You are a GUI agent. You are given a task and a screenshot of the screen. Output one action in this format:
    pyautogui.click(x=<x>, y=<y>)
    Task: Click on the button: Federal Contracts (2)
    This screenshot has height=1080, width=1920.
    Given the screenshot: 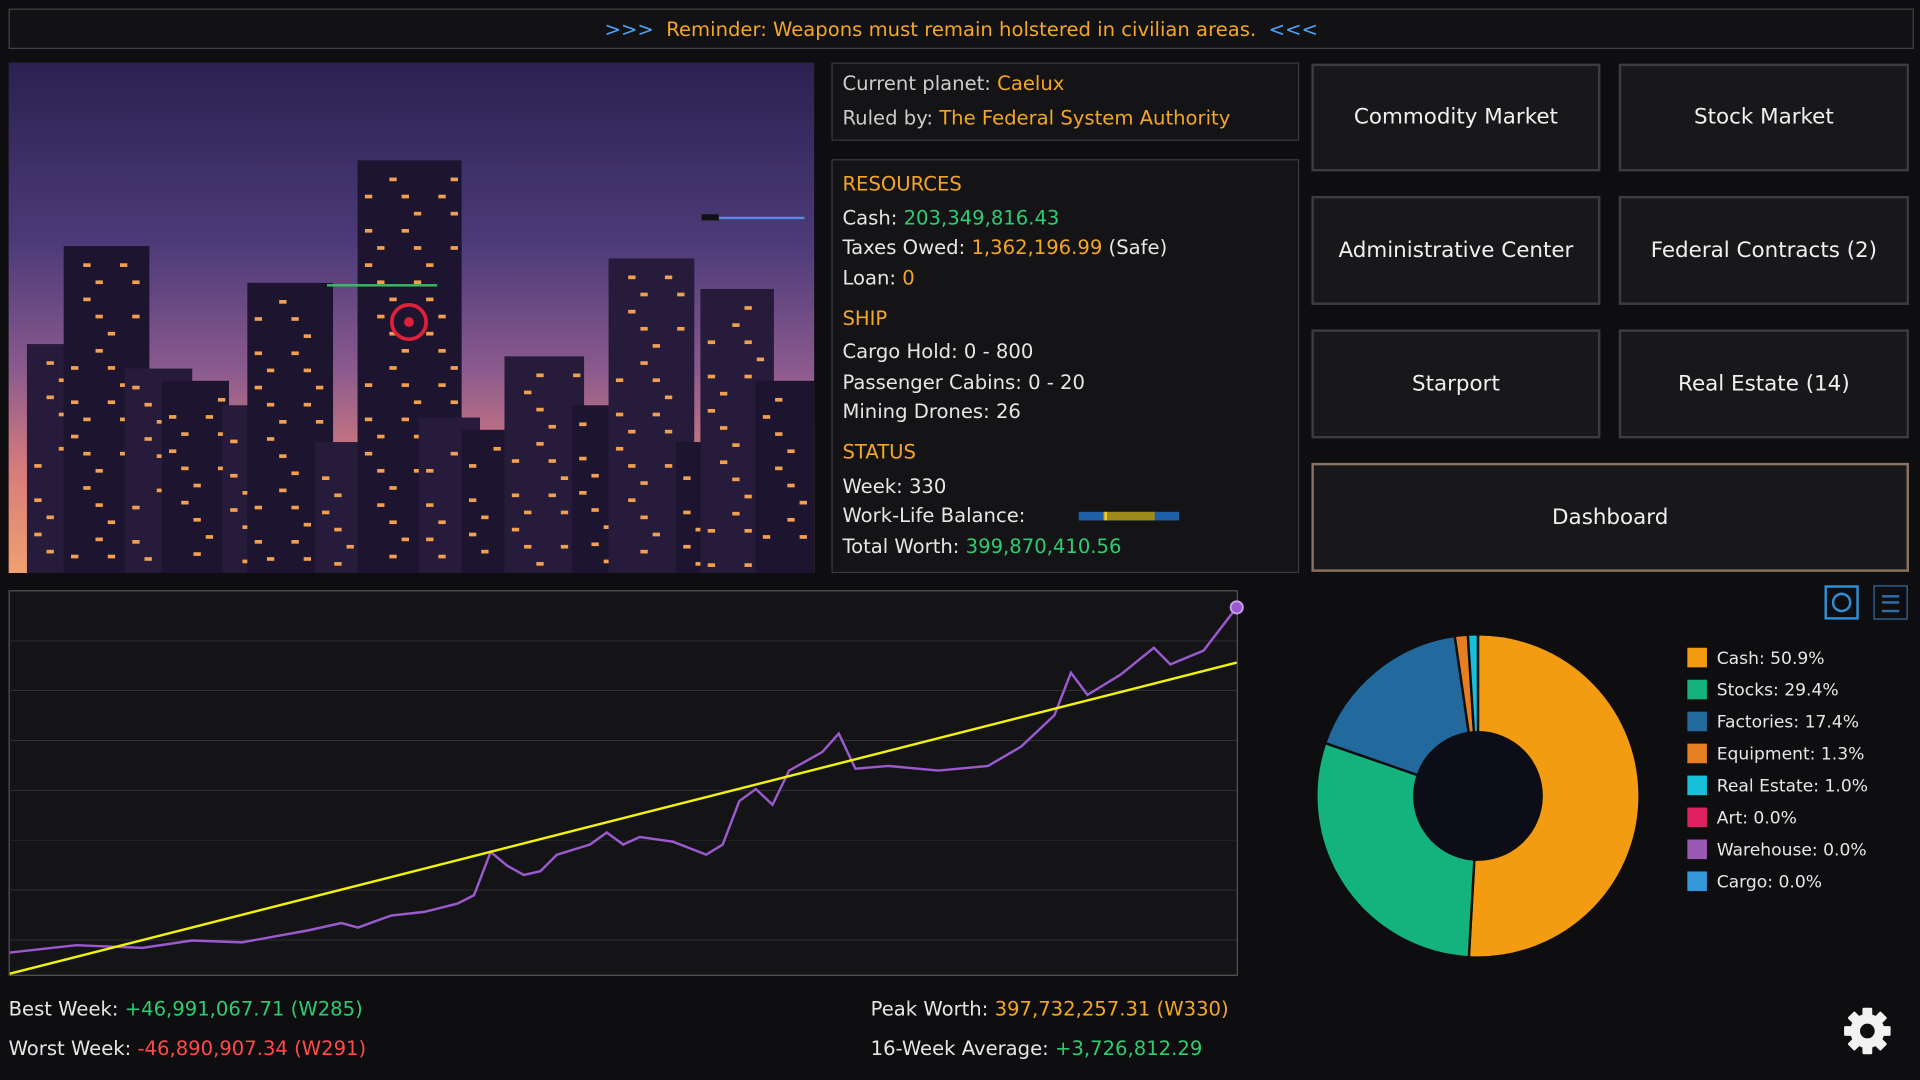 What is the action you would take?
    pyautogui.click(x=1763, y=250)
    